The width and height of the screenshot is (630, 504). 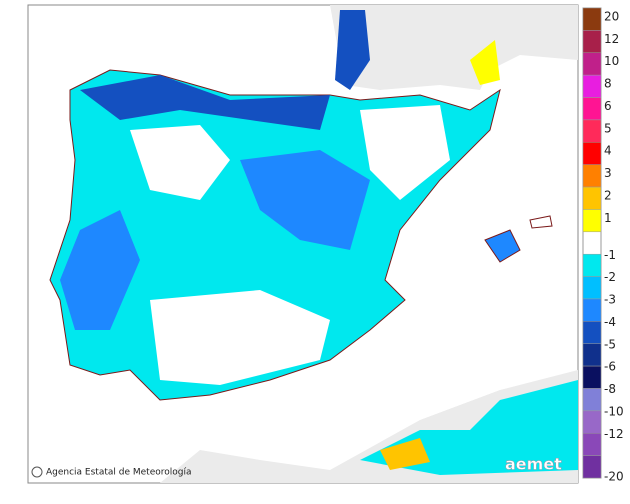 What do you see at coordinates (610, 277) in the screenshot?
I see `legend-label: -2` at bounding box center [610, 277].